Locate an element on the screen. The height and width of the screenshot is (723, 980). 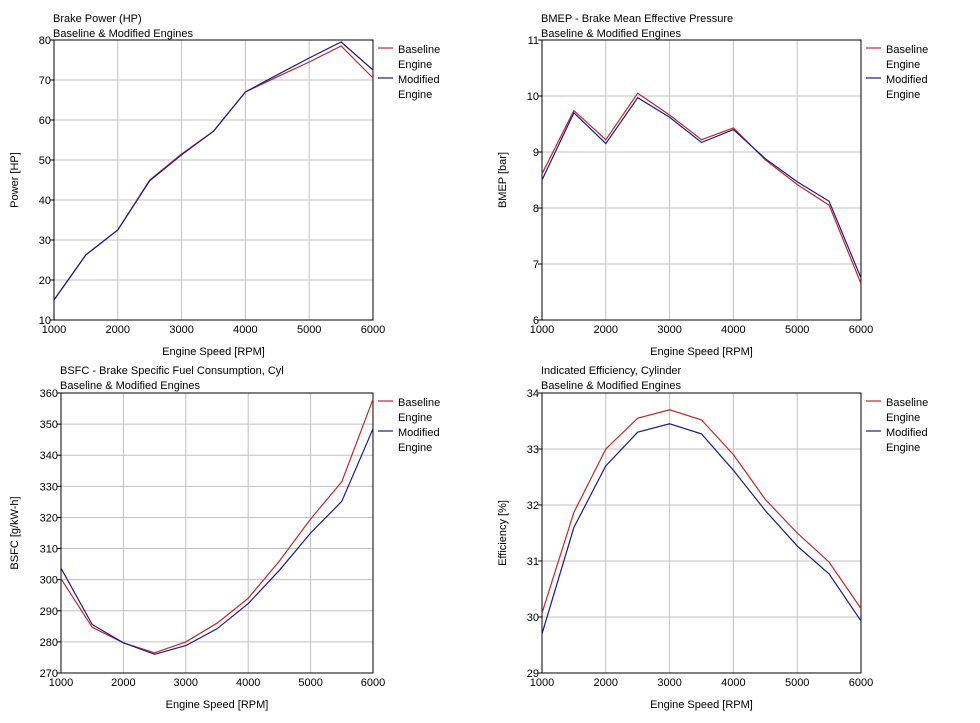
y-tick-label: 29 is located at coordinates (533, 674).